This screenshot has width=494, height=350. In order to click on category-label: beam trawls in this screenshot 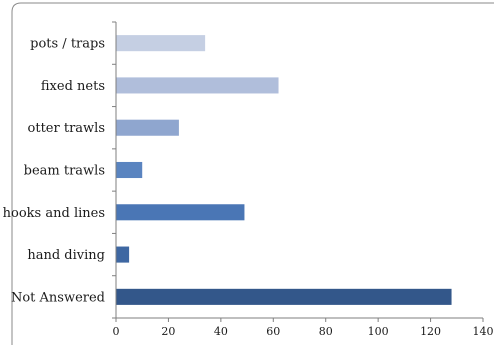, I will do `click(64, 171)`.